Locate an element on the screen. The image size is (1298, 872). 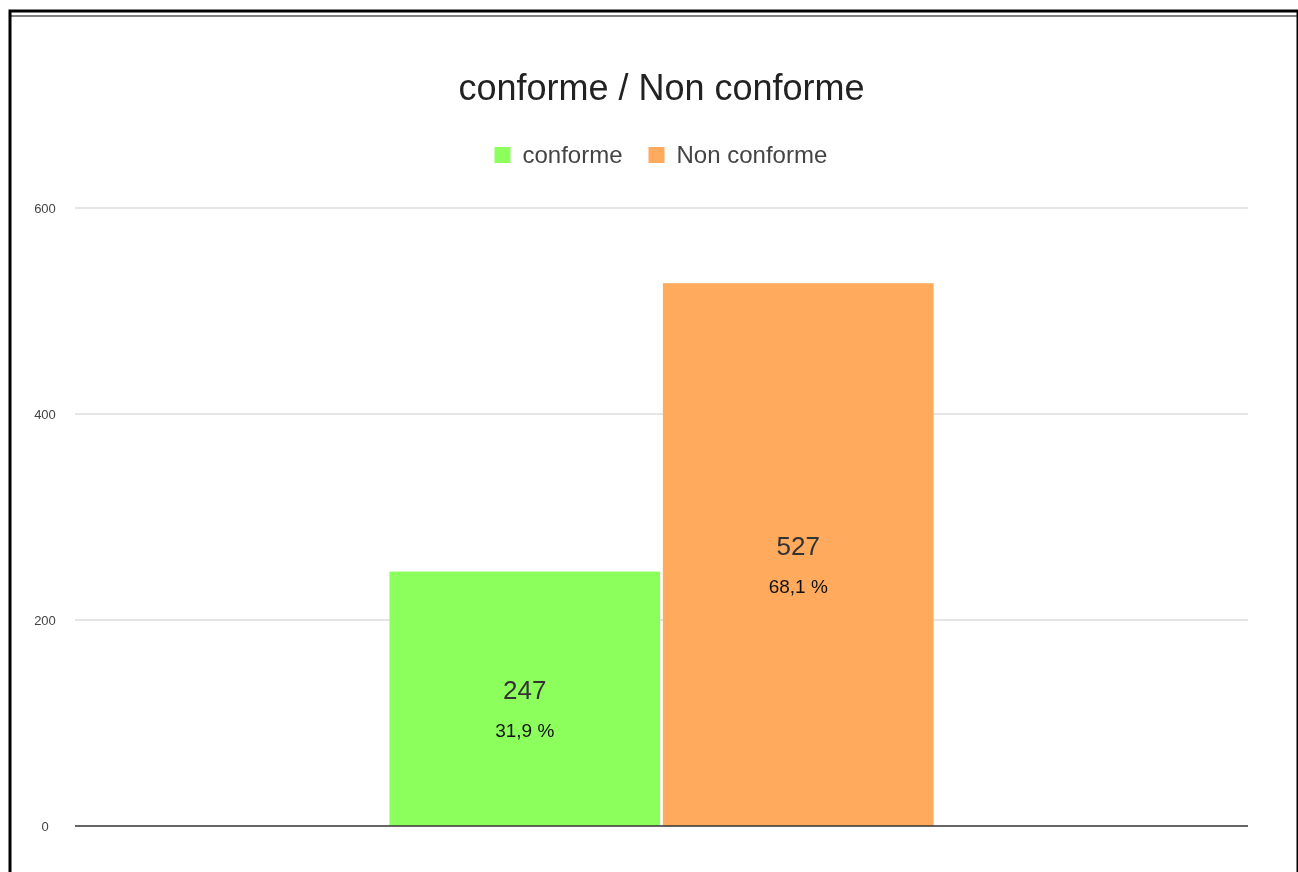
annotation: 68,1 % is located at coordinates (798, 586).